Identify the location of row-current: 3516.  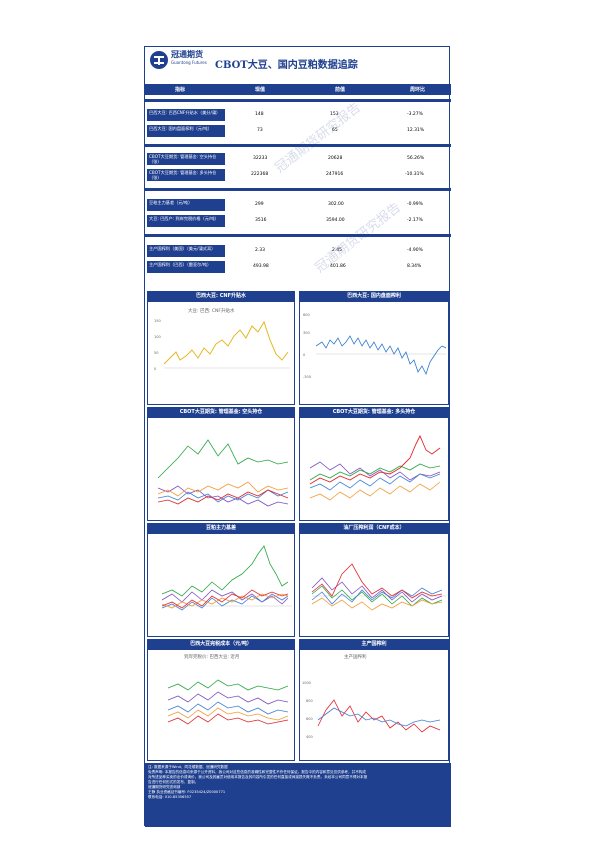
(261, 220).